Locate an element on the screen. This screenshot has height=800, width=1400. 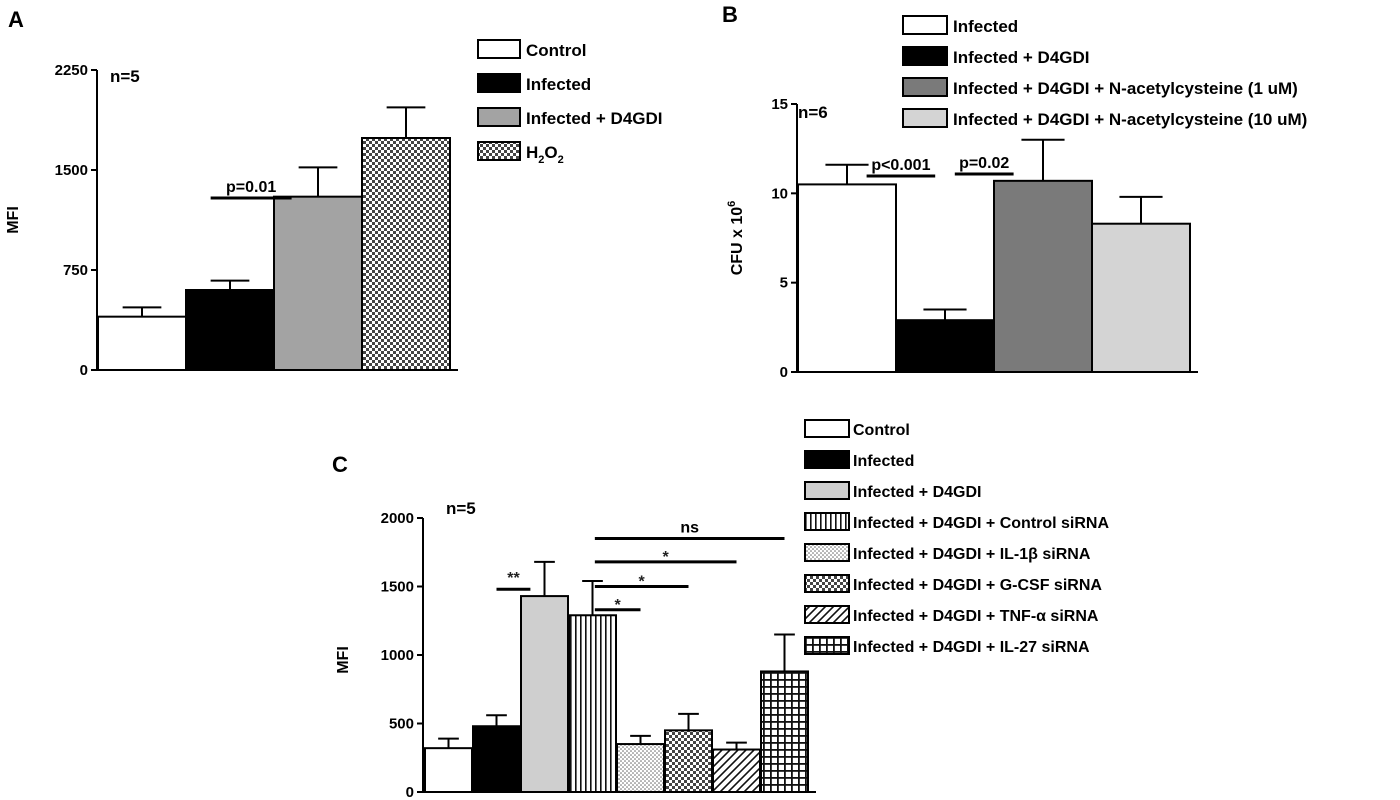
panel-a-annotations: p=0.01 is located at coordinates (251, 189).